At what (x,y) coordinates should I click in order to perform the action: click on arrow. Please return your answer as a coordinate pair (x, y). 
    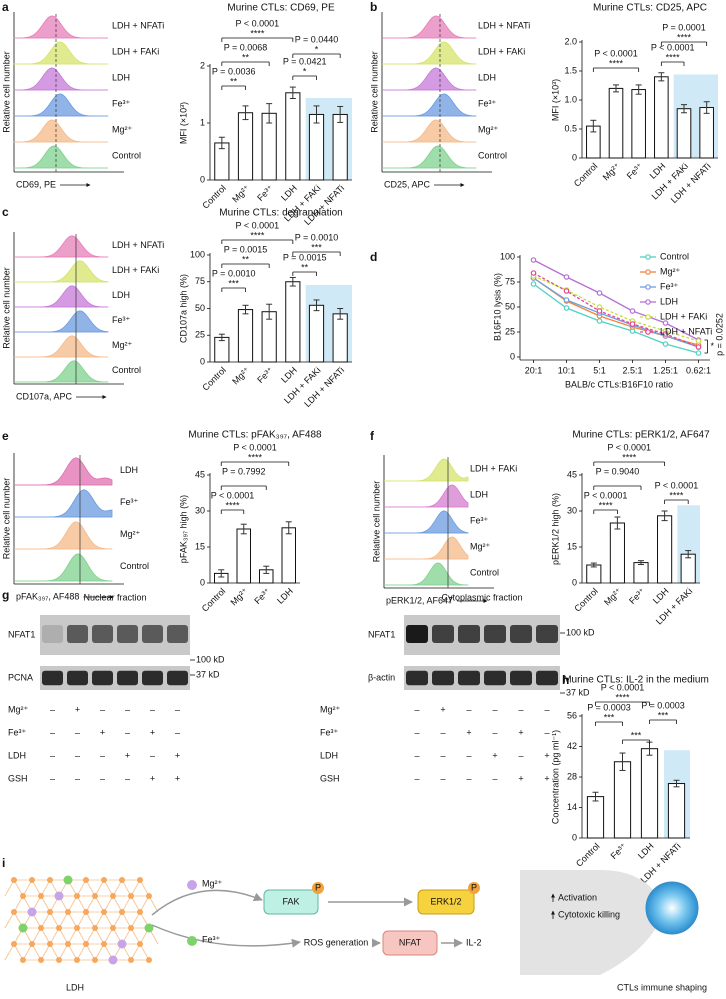
    Looking at the image, I should click on (226, 936).